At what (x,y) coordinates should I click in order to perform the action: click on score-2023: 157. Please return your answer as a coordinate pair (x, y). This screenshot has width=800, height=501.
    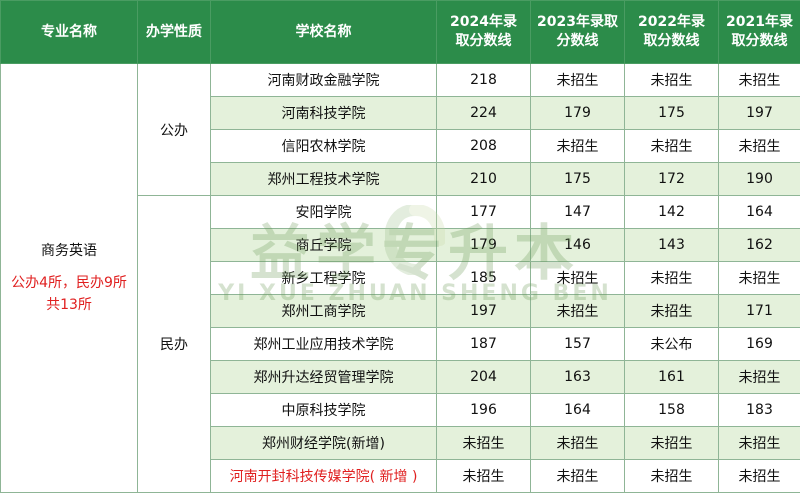
    Looking at the image, I should click on (577, 344).